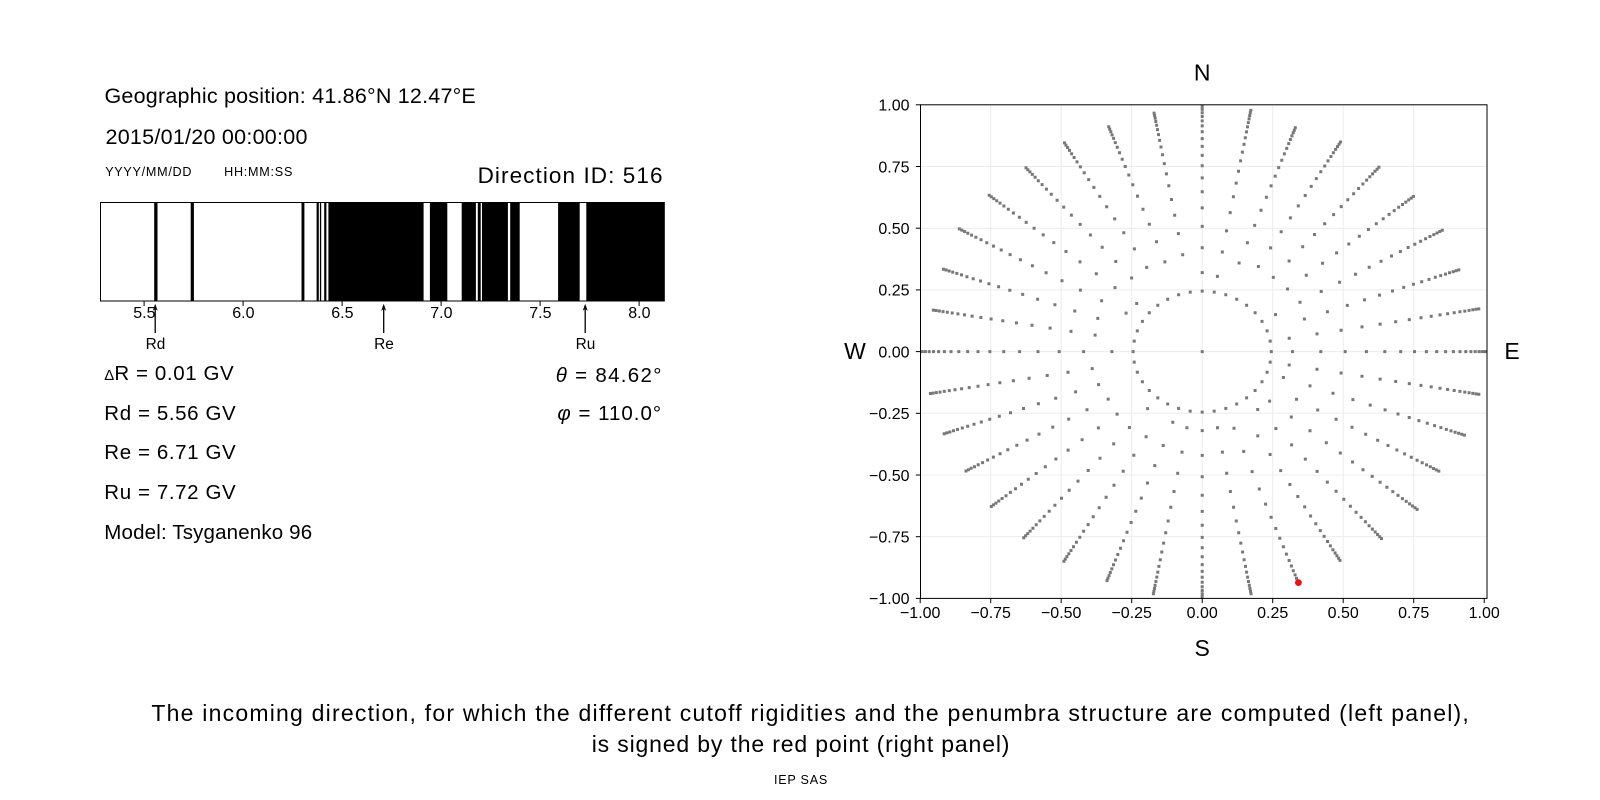 The image size is (1600, 800). What do you see at coordinates (1202, 648) in the screenshot?
I see `svg-text: S` at bounding box center [1202, 648].